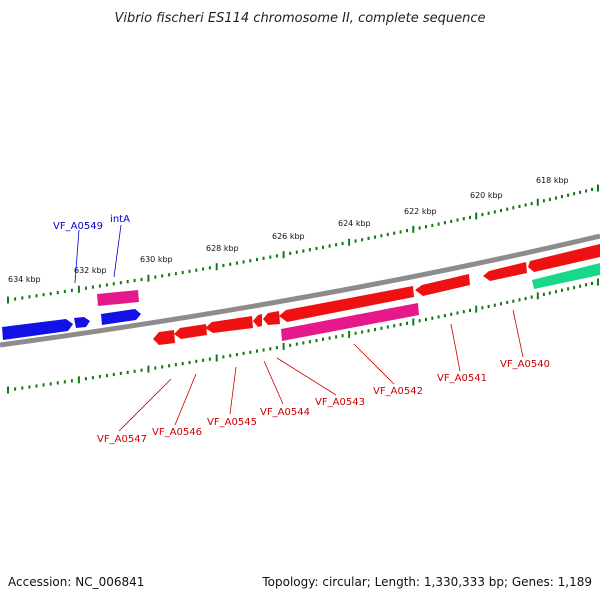 This screenshot has width=600, height=600. I want to click on gene-vf-a0545, so click(229, 324).